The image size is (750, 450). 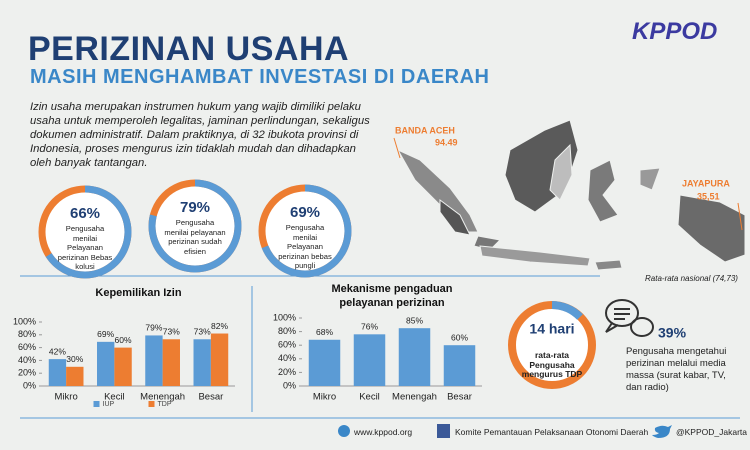 I want to click on tdp-days: 14 hari, so click(x=551, y=329).